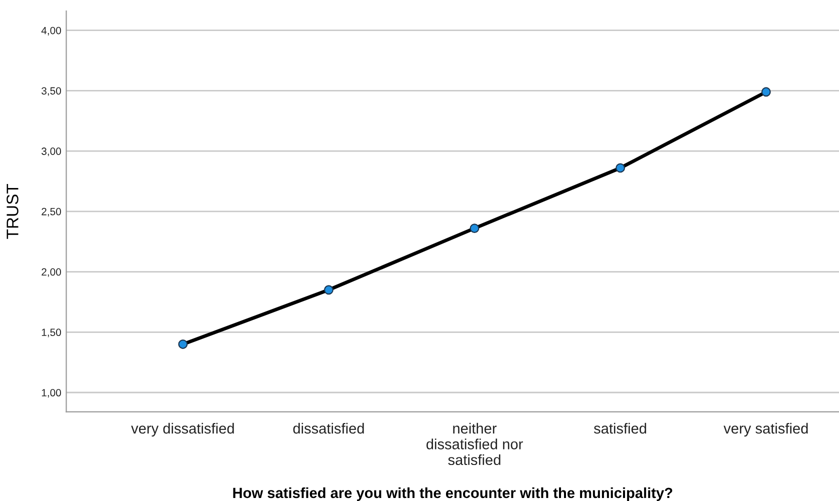 This screenshot has height=501, width=839. What do you see at coordinates (52, 393) in the screenshot?
I see `y-tick-label: 1,00` at bounding box center [52, 393].